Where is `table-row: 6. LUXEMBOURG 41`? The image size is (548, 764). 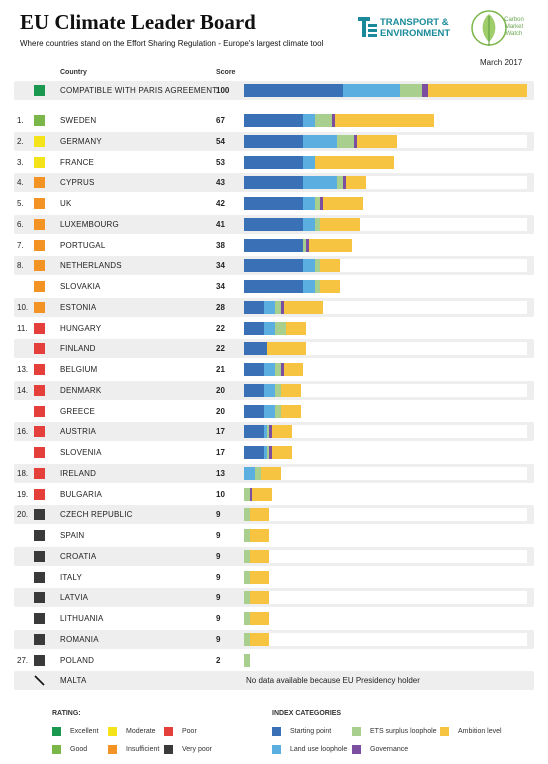 table-row: 6. LUXEMBOURG 41 is located at coordinates (274, 224).